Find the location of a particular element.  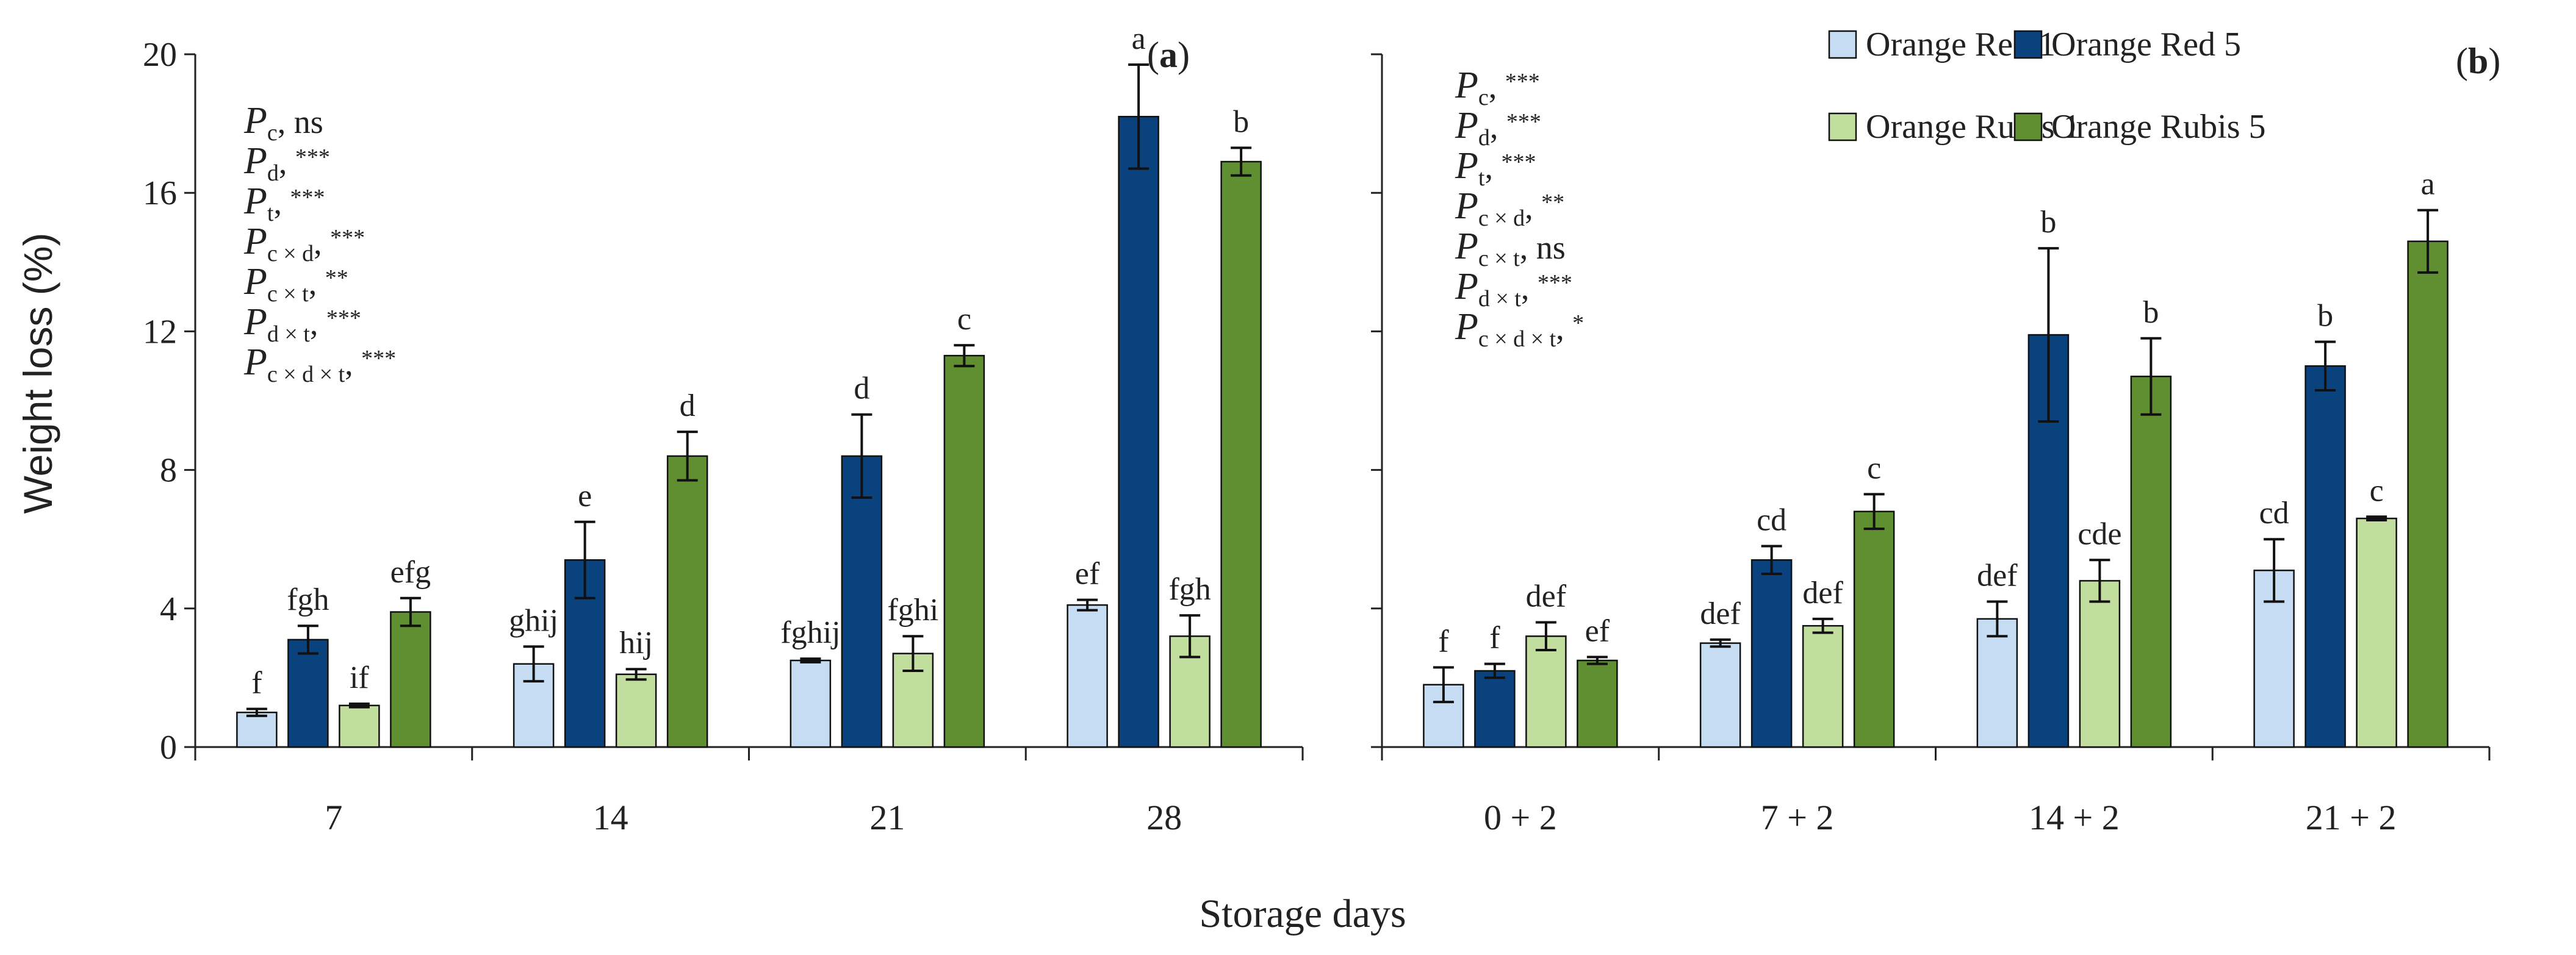

legend-label: Orange Red 5 is located at coordinates (2146, 44).